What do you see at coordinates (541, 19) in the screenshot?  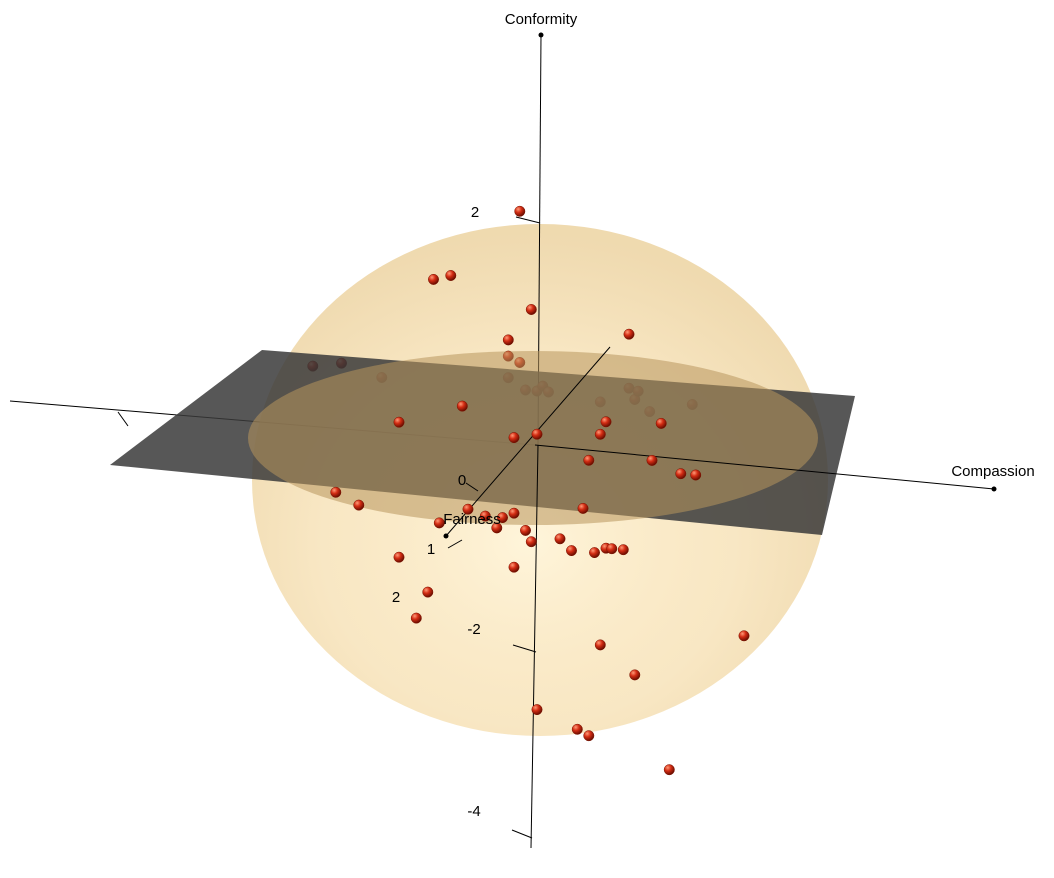 I see `z-axis-title: Conformity` at bounding box center [541, 19].